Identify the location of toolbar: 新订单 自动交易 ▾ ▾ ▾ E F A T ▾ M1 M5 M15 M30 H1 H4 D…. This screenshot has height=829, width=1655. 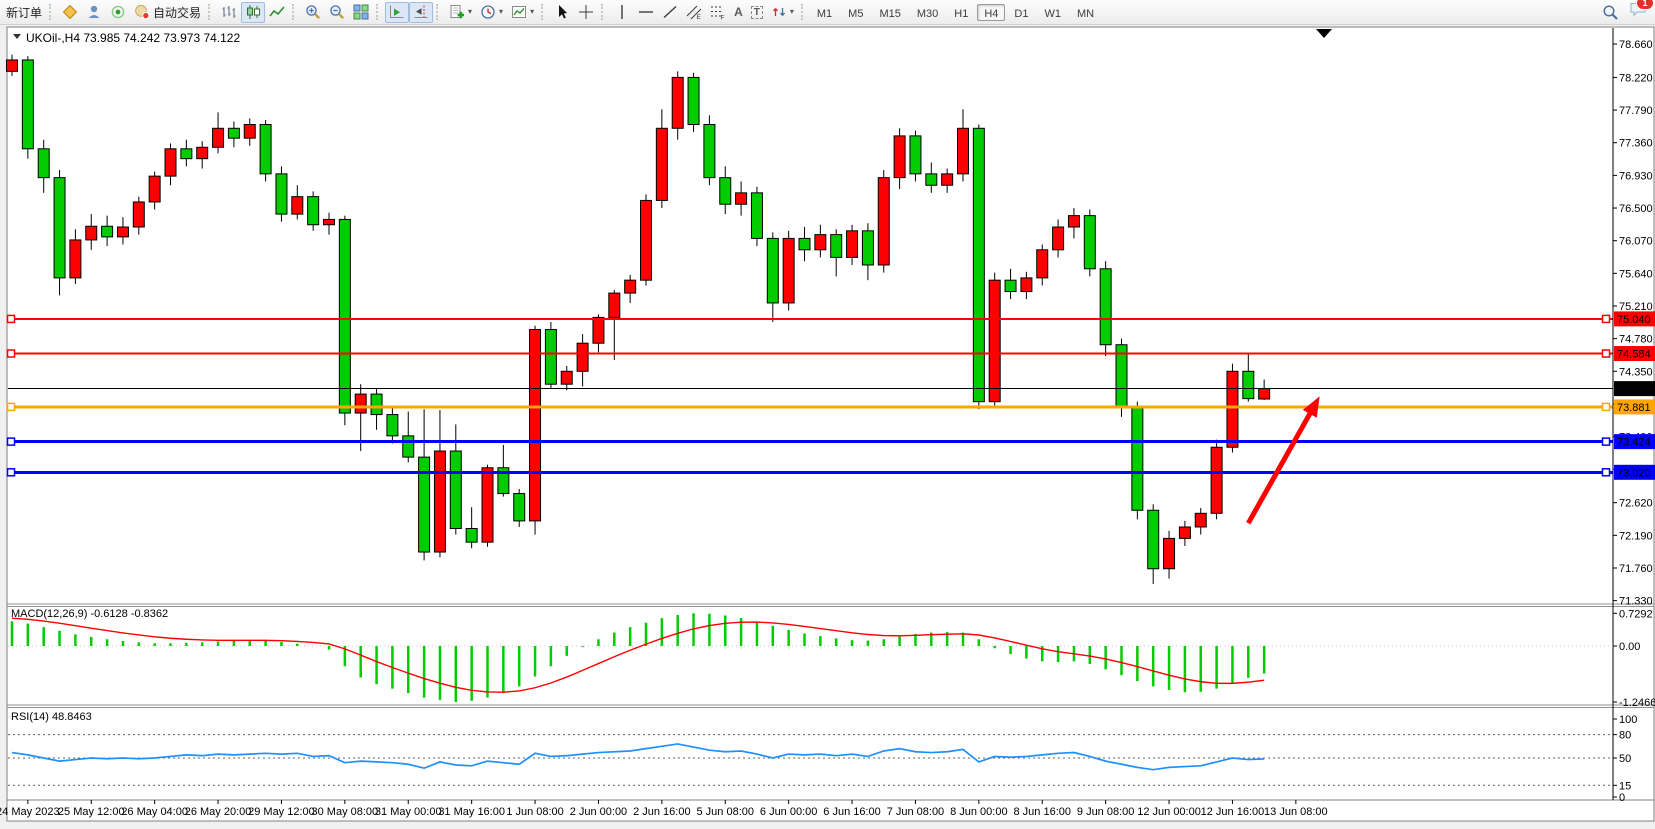
(827, 12).